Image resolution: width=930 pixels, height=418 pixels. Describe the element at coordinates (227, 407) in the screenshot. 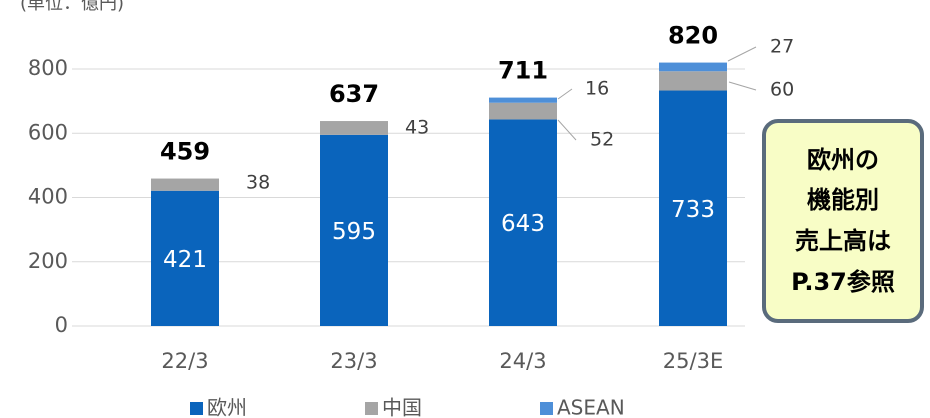

I see `legend-label: 欧州` at that location.